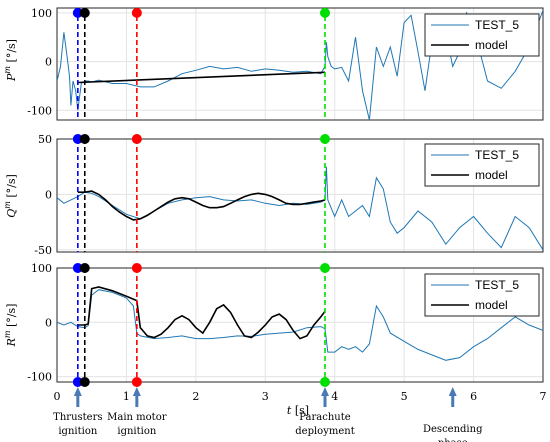 The height and width of the screenshot is (442, 550). I want to click on x-tick-label: 3, so click(265, 396).